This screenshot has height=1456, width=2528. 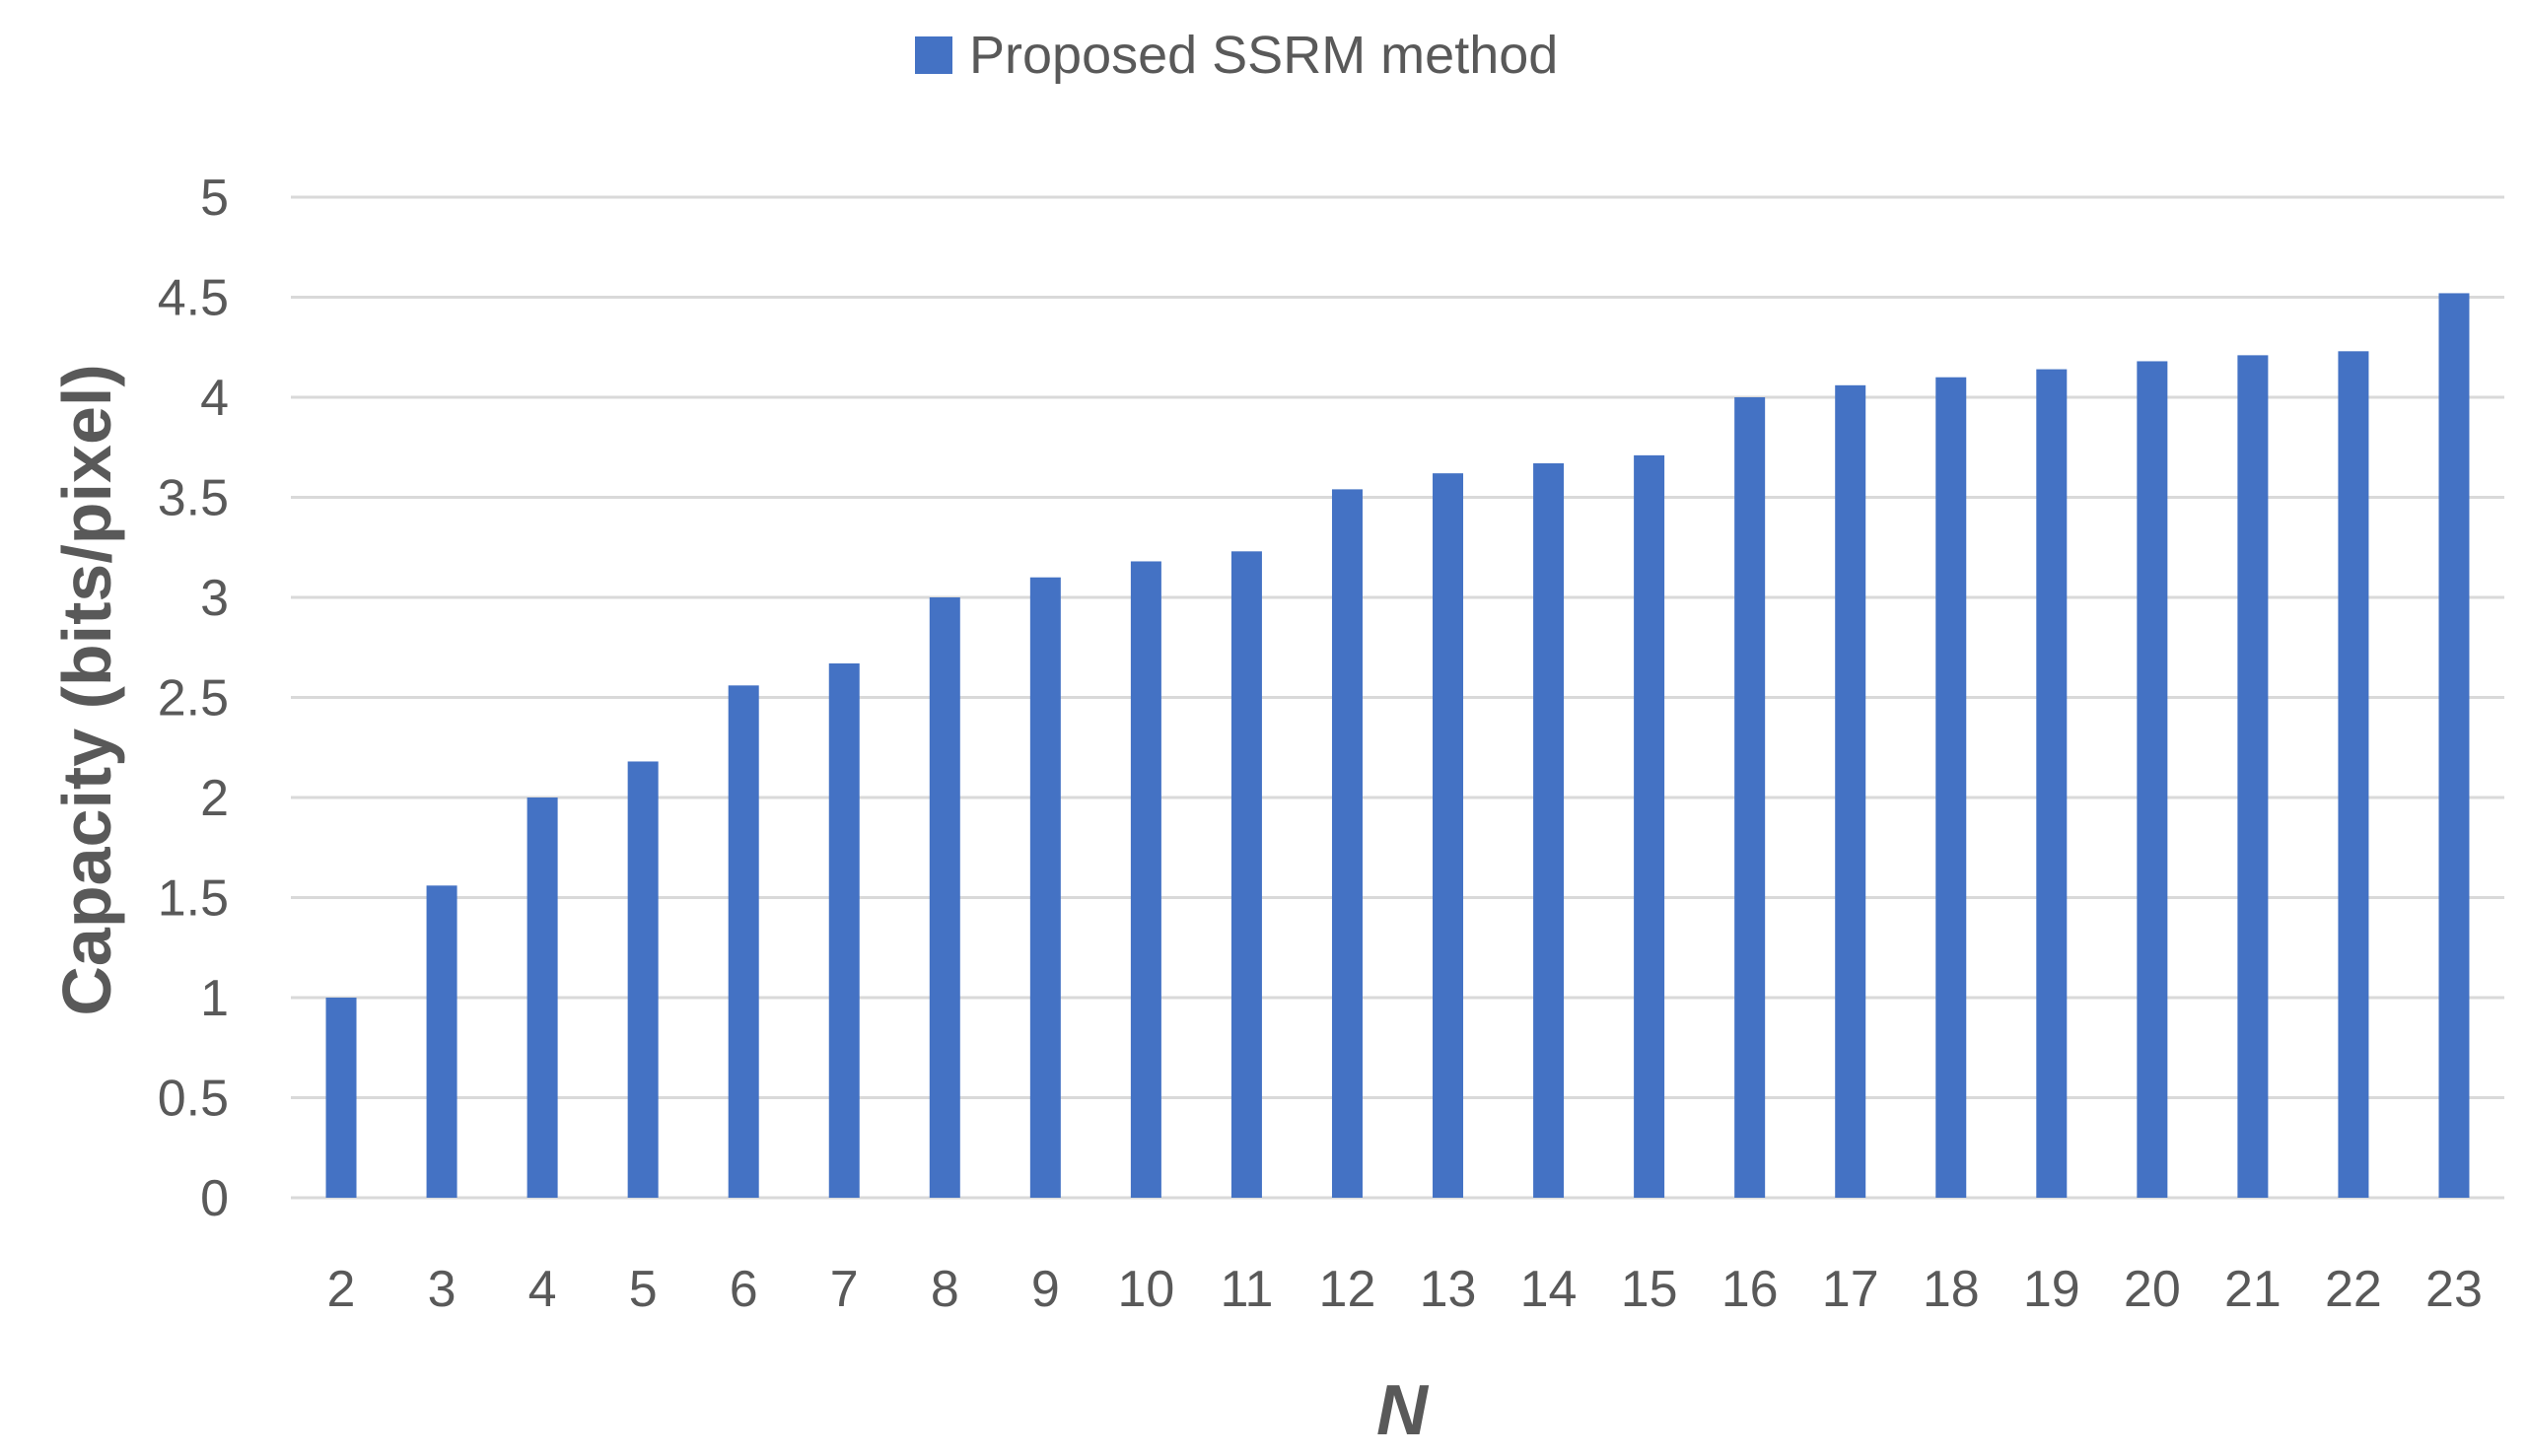 I want to click on y-tick-label: 0.5, so click(x=193, y=1099).